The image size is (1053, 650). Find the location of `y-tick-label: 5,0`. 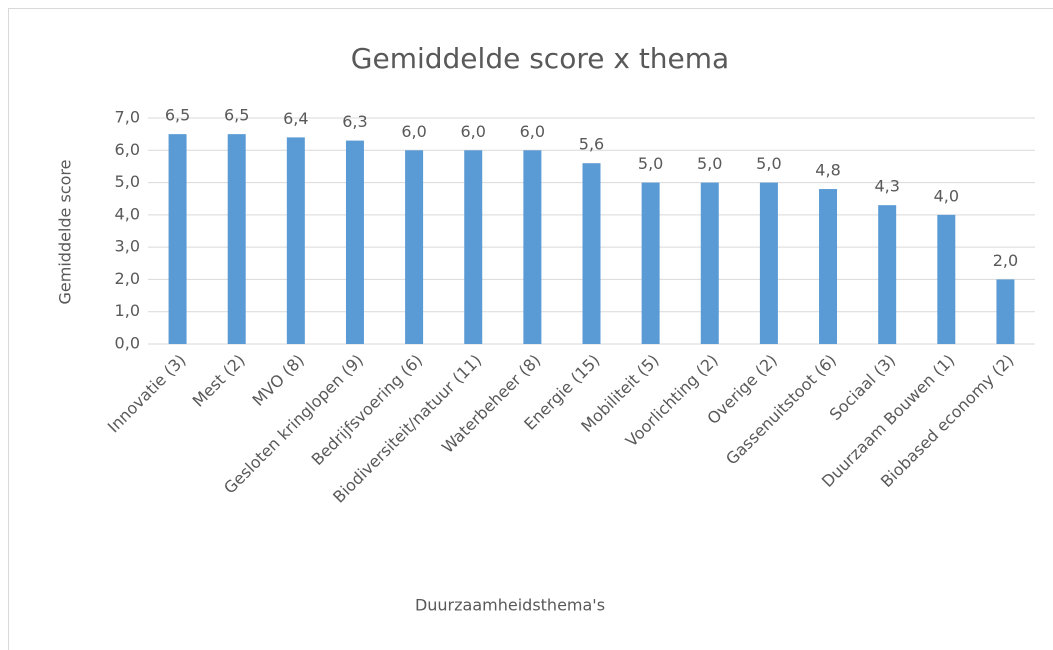

y-tick-label: 5,0 is located at coordinates (127, 181).